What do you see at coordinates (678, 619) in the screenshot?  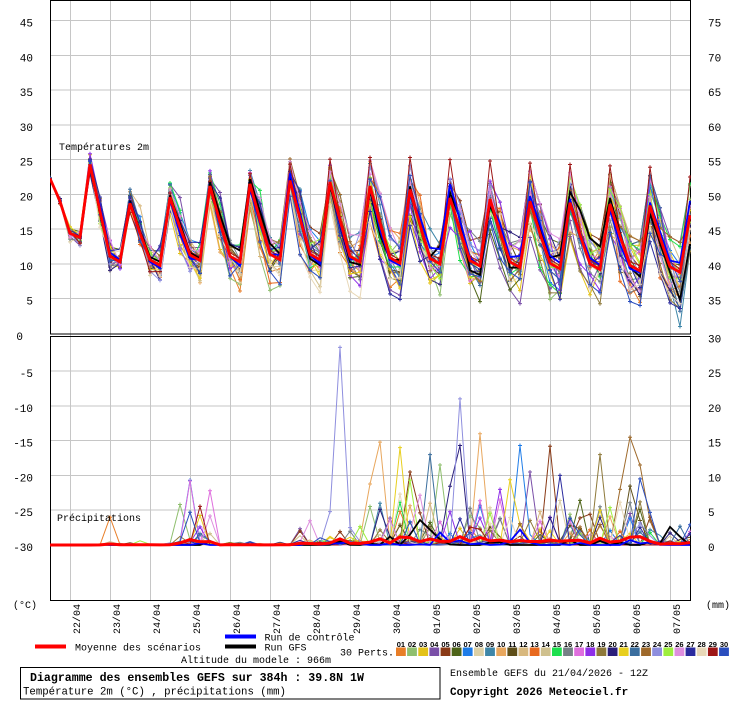 I see `svg-text: 07/05` at bounding box center [678, 619].